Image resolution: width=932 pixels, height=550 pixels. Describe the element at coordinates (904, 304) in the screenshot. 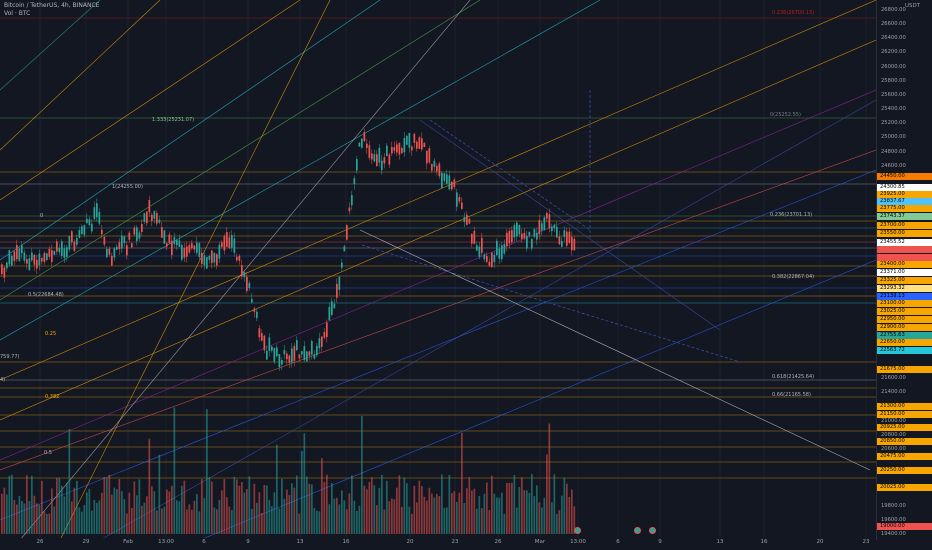

I see `price-level-tag: 23100.00` at that location.